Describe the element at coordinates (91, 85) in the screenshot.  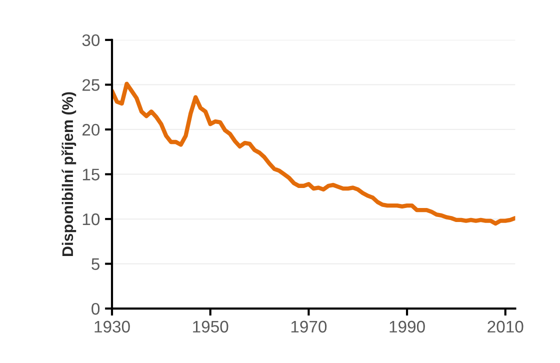
I see `y-tick-label: 25` at that location.